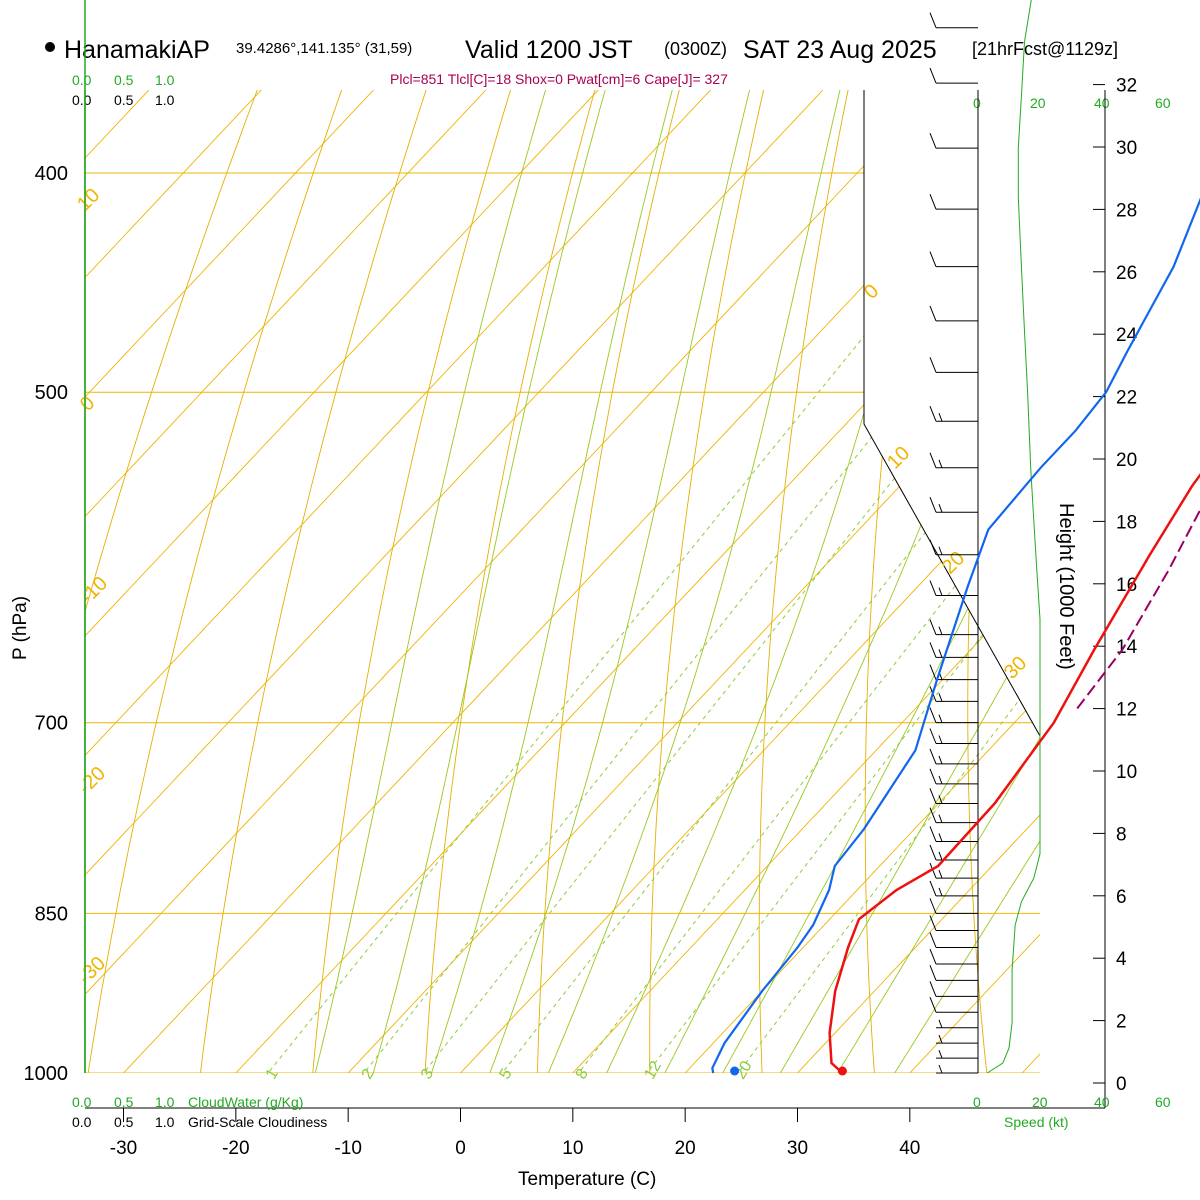 This screenshot has width=1200, height=1200. I want to click on speed-bottom-0: 0, so click(977, 1102).